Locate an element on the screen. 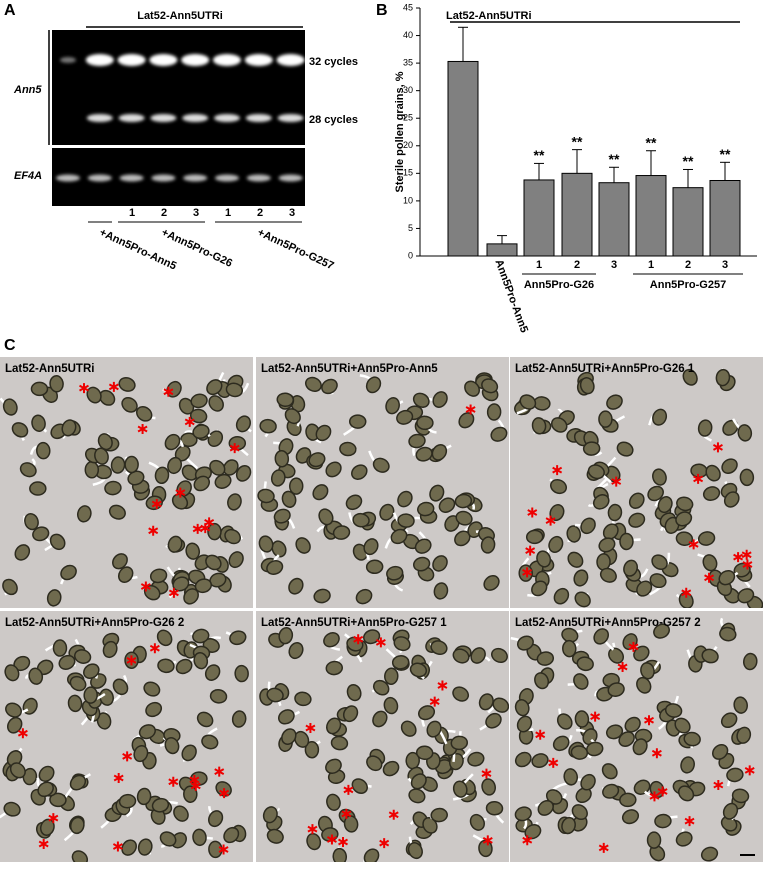  micrograph: Lat52-Ann5UTRi+Ann5Pro-G26 1 is located at coordinates (636, 482).